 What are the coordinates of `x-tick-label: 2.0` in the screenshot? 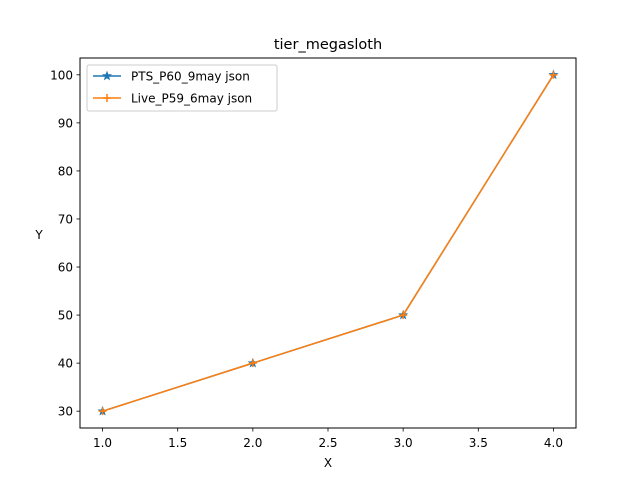 It's located at (252, 443).